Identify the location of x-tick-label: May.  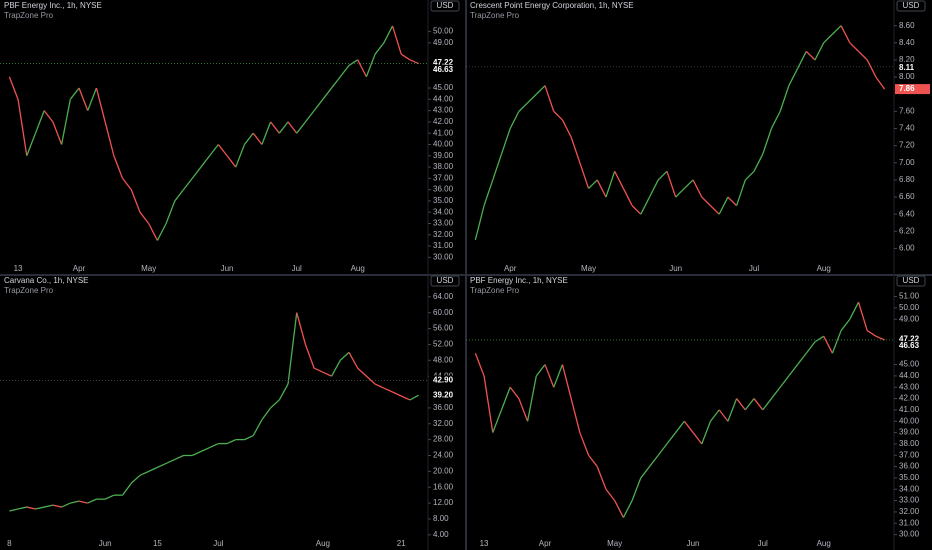
(588, 268).